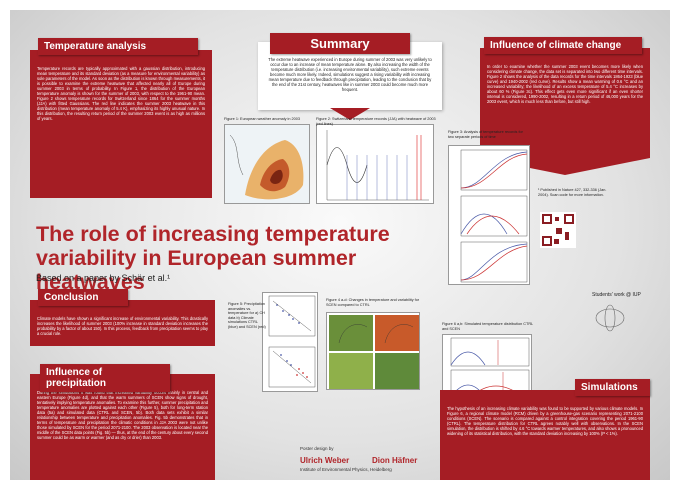 Image resolution: width=680 pixels, height=490 pixels. Describe the element at coordinates (83, 297) in the screenshot. I see `conclusion-heading: Conclusion` at that location.